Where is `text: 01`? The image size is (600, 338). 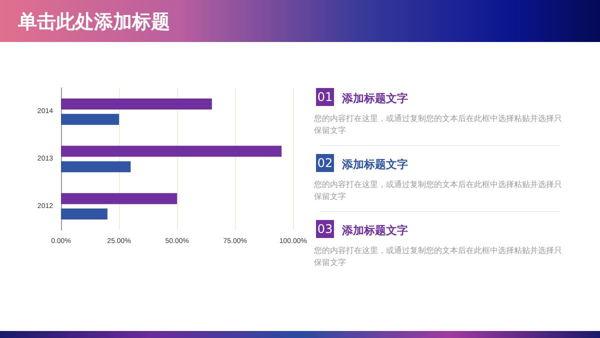
text: 01 is located at coordinates (325, 97).